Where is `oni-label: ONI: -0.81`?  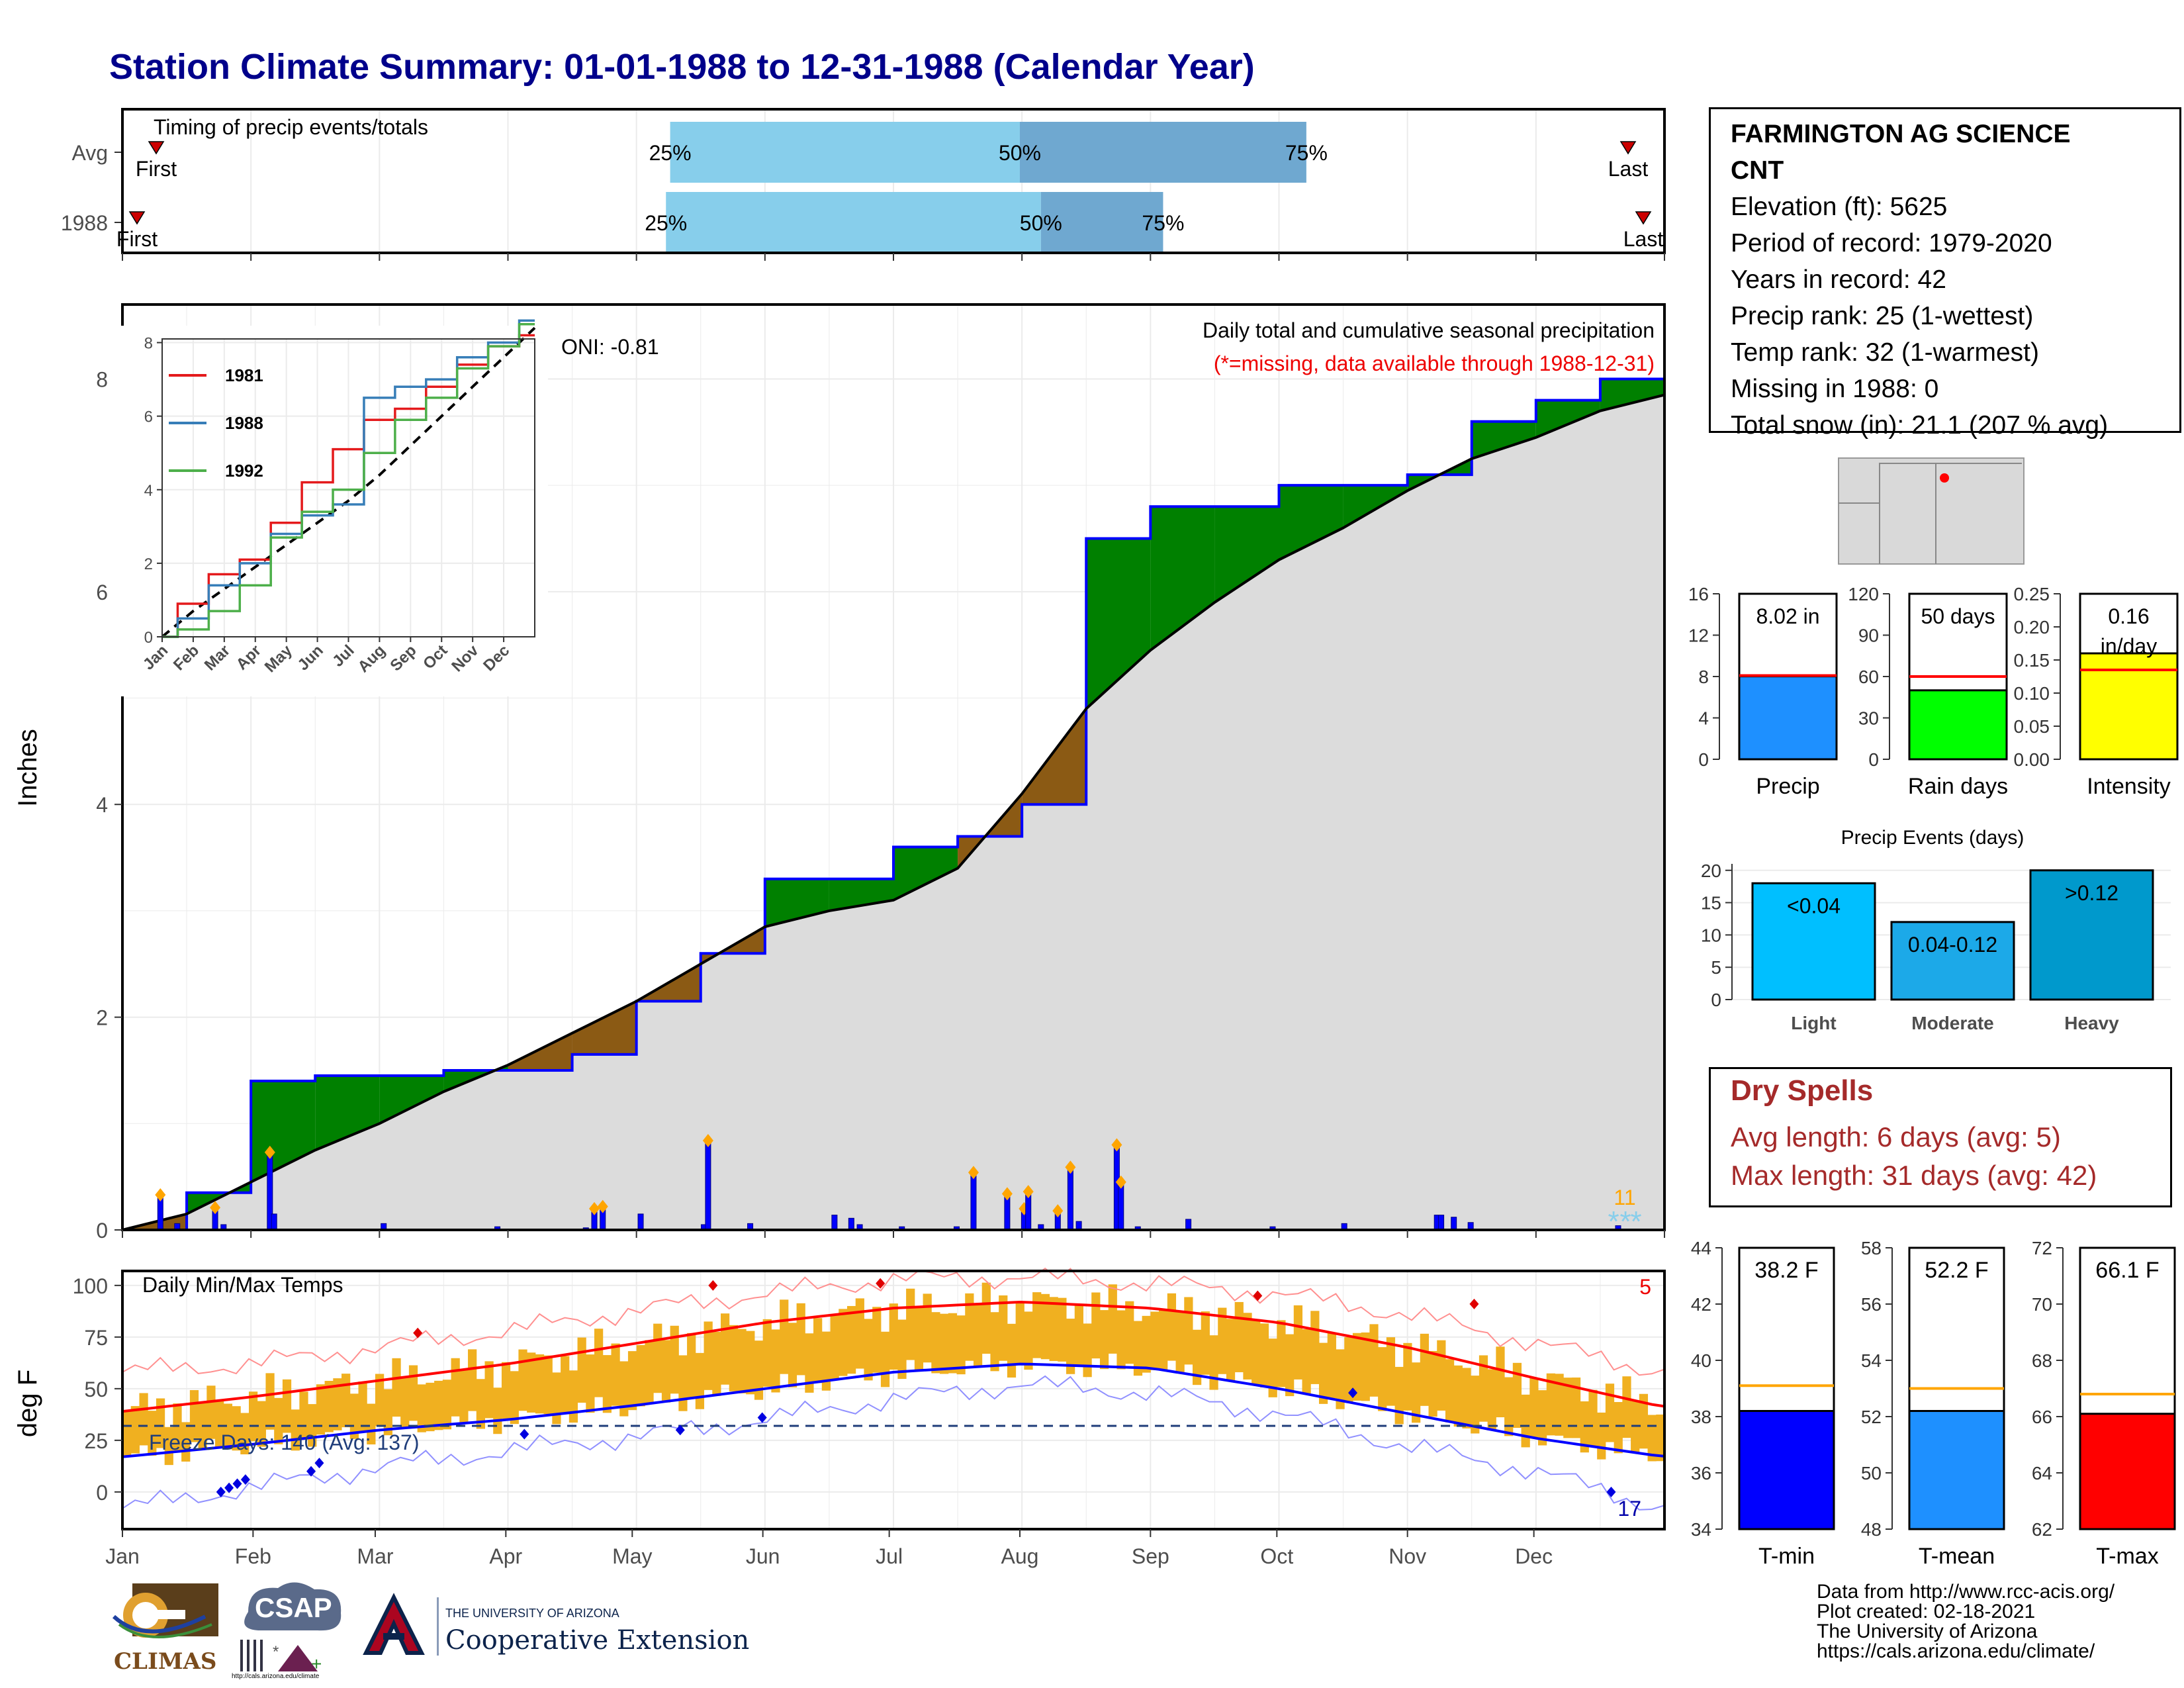
oni-label: ONI: -0.81 is located at coordinates (610, 347).